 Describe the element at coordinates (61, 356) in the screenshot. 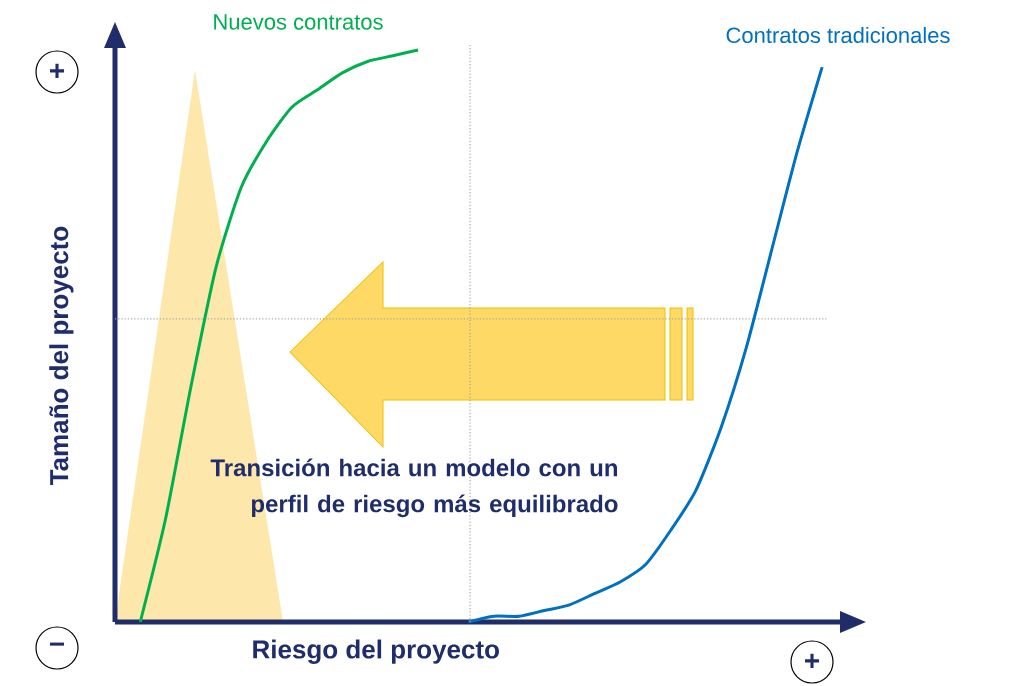

I see `y-axis-title: Tamaño del proyecto` at that location.